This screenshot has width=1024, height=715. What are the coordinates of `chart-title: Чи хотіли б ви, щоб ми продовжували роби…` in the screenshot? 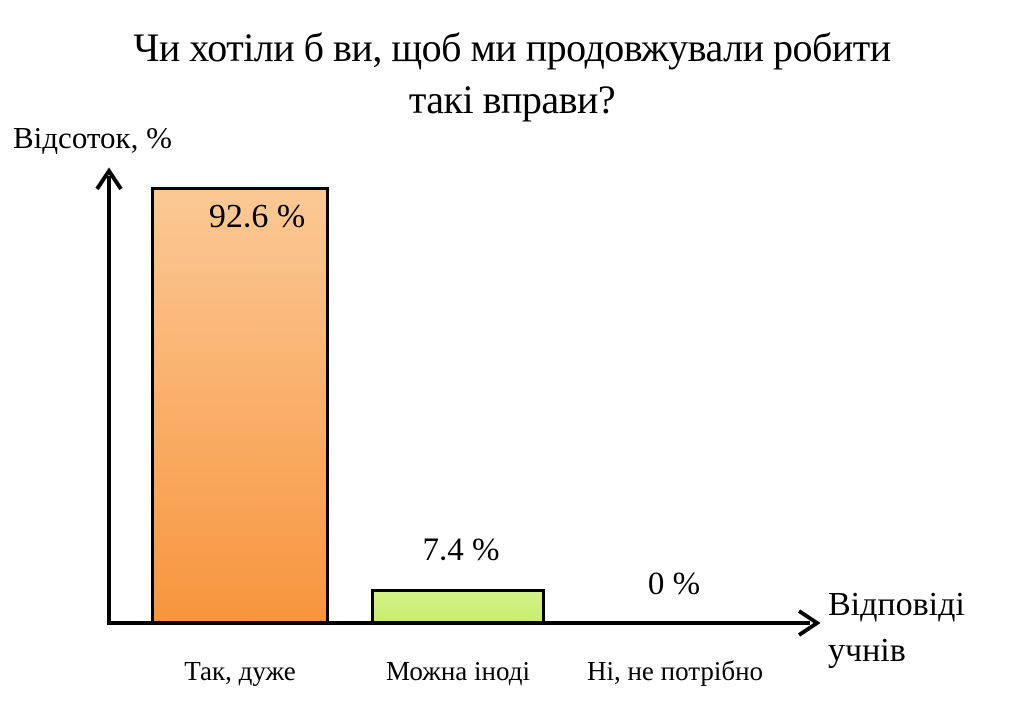 It's located at (512, 74).